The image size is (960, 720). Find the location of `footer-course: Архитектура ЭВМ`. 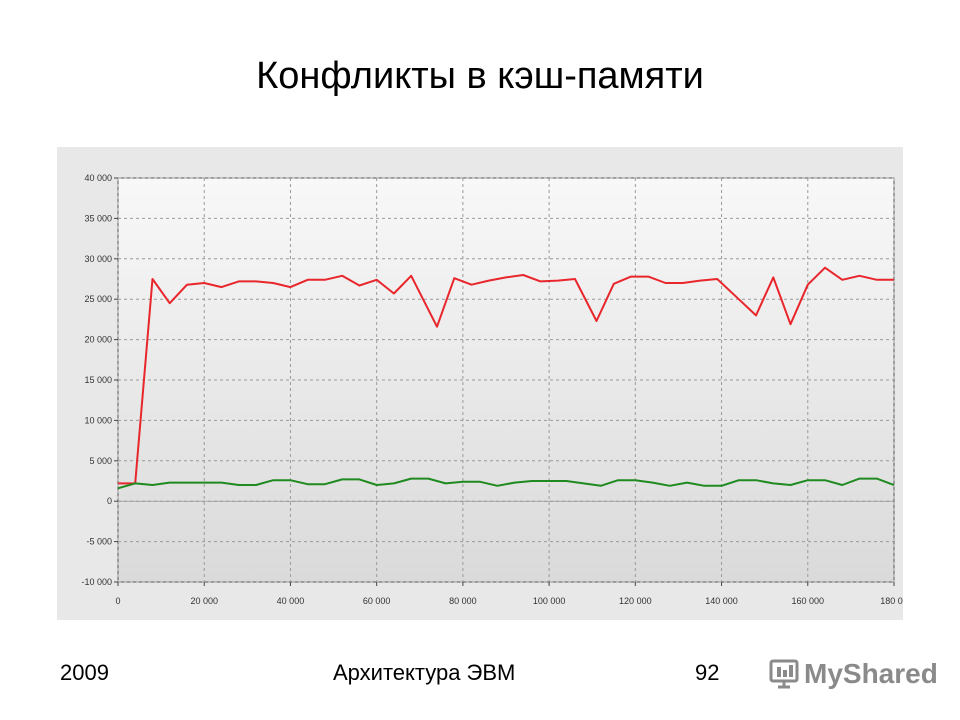

footer-course: Архитектура ЭВМ is located at coordinates (424, 672).